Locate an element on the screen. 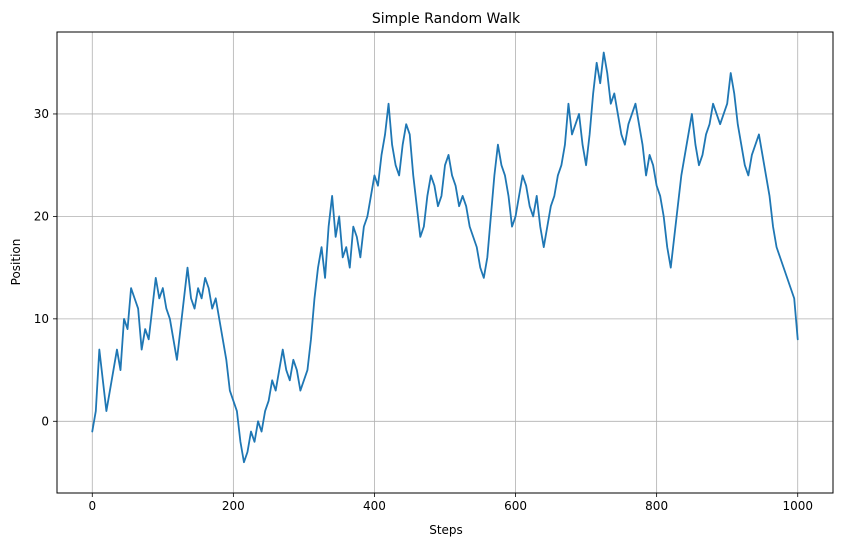  x-tick-label: 200 is located at coordinates (233, 506).